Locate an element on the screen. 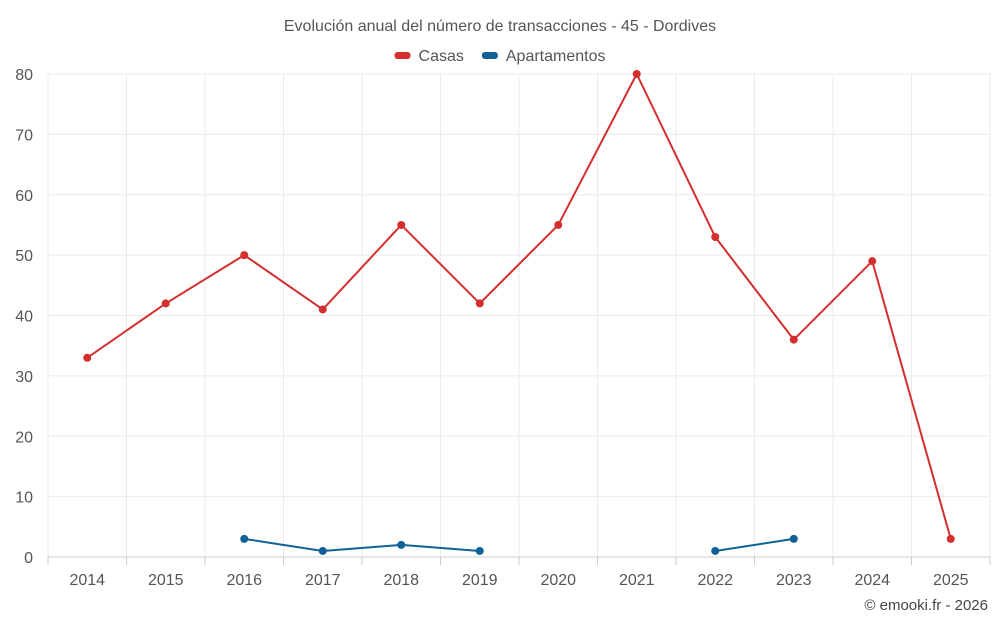 Image resolution: width=1000 pixels, height=625 pixels. y-tick-label: 10 is located at coordinates (24, 498).